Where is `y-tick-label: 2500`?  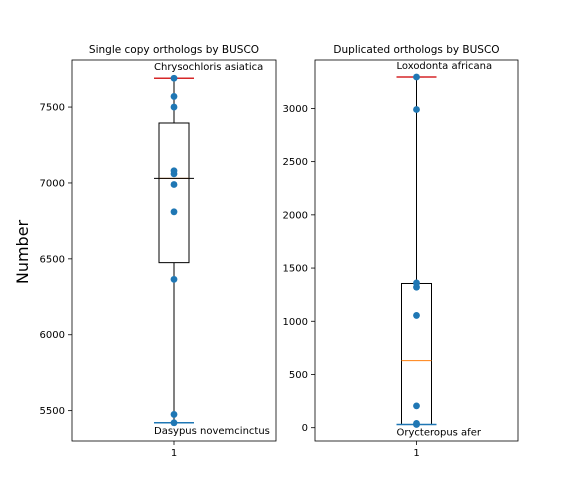
y-tick-label: 2500 is located at coordinates (295, 162).